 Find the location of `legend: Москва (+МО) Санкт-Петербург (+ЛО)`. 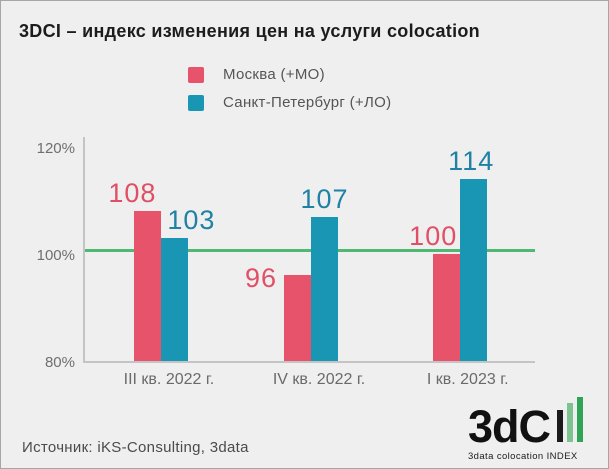

legend: Москва (+МО) Санкт-Петербург (+ЛО) is located at coordinates (289, 94).